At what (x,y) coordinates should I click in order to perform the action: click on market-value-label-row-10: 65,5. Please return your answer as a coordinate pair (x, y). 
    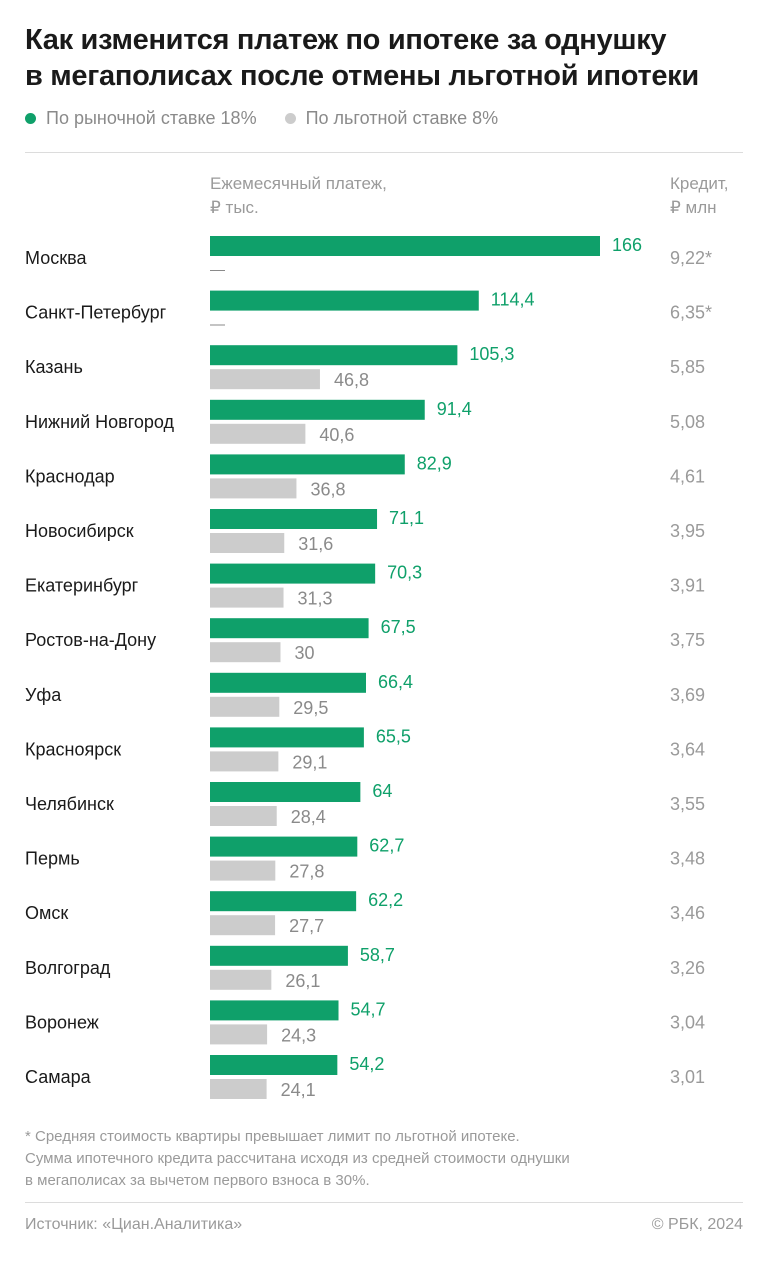
    Looking at the image, I should click on (393, 736).